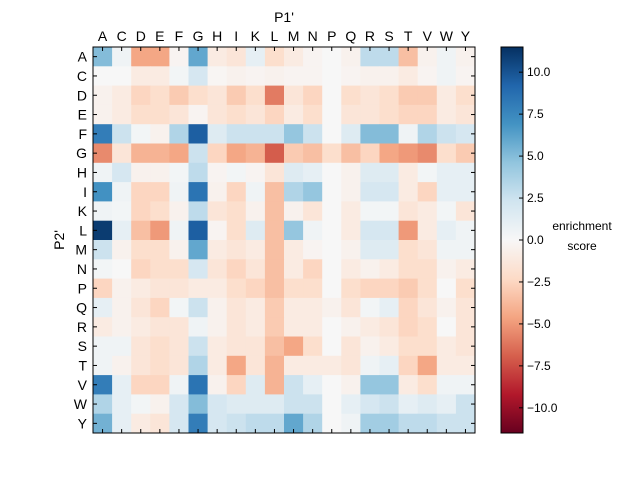 This screenshot has width=640, height=480. What do you see at coordinates (236, 36) in the screenshot?
I see `x-tick-label: I` at bounding box center [236, 36].